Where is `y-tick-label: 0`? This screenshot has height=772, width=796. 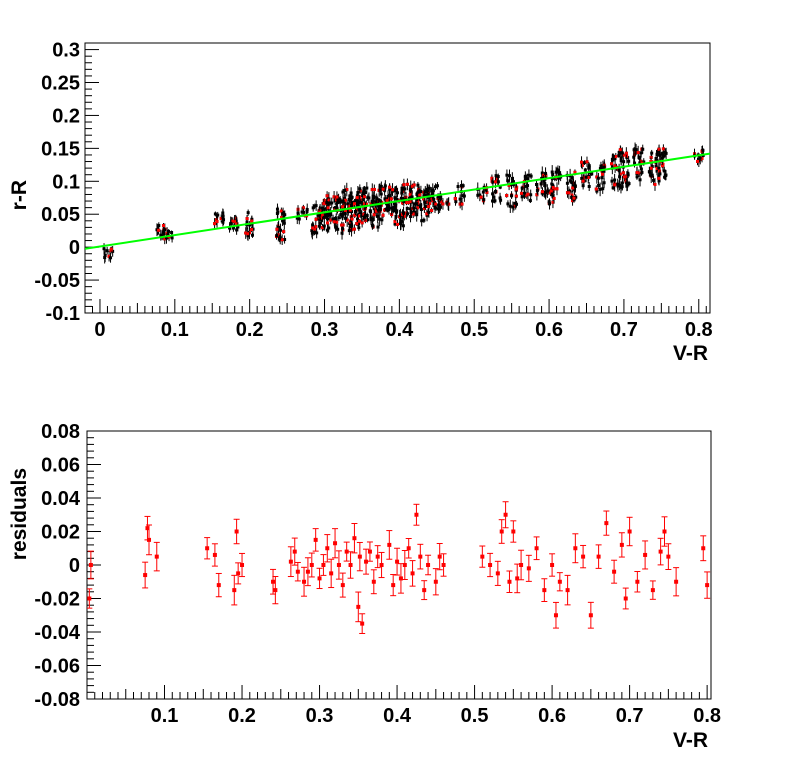 y-tick-label: 0 is located at coordinates (74, 566).